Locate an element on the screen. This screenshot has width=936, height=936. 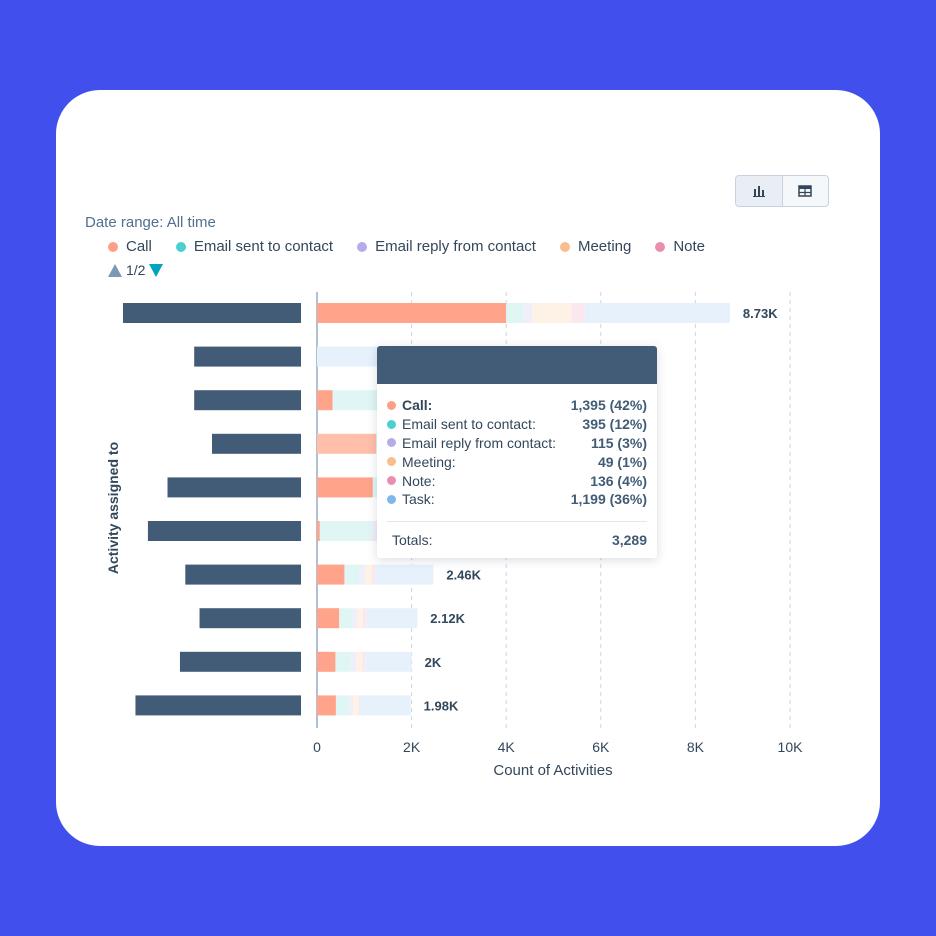
table-icon is located at coordinates (805, 191).